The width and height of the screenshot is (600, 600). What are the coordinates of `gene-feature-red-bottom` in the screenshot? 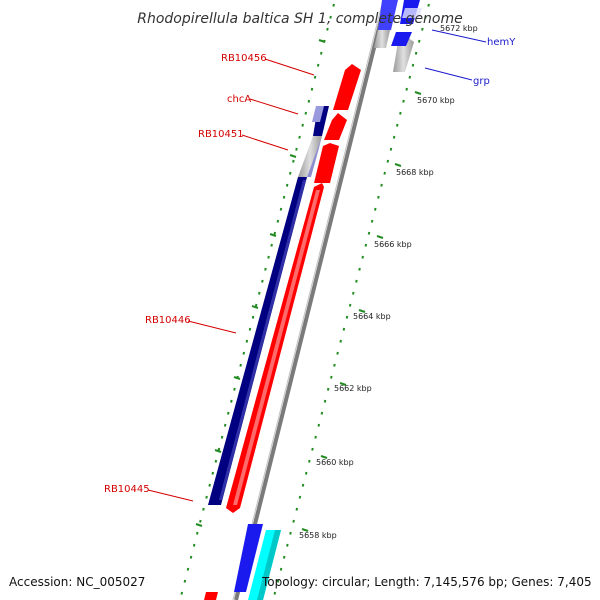 It's located at (211, 596).